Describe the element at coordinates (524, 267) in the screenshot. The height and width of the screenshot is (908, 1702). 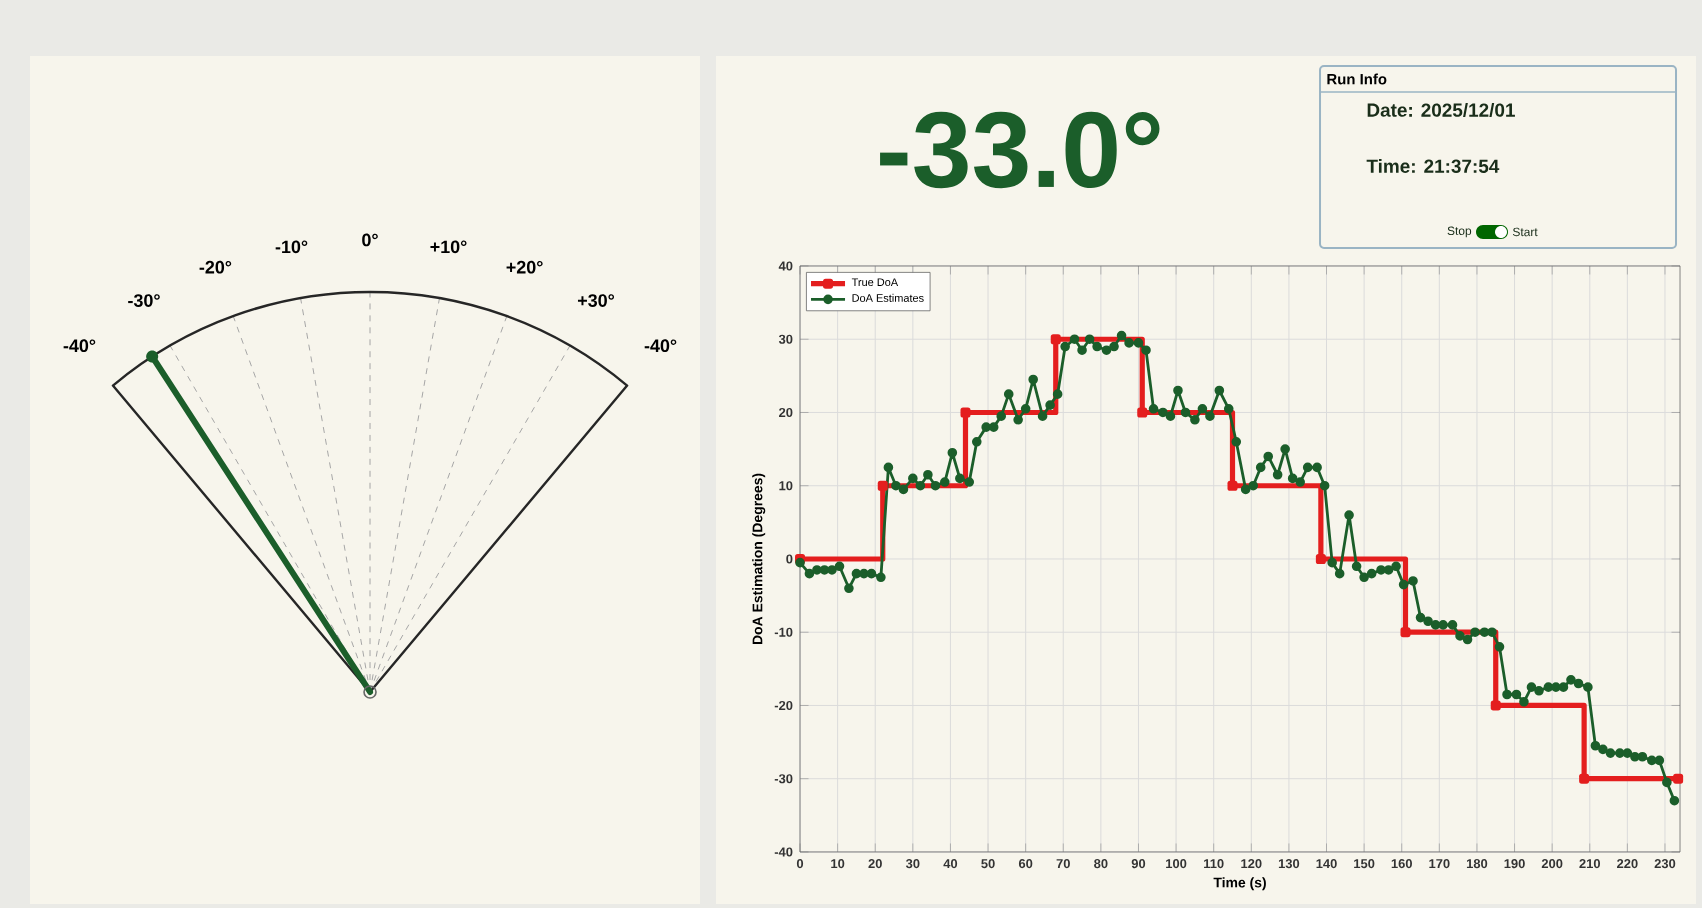
I see `text: +20°` at that location.